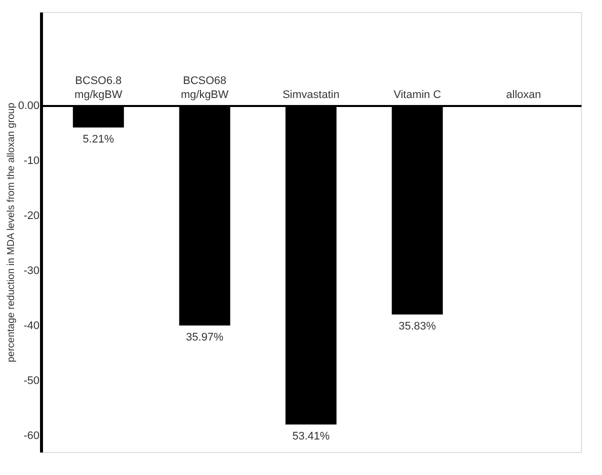 Image resolution: width=602 pixels, height=475 pixels. What do you see at coordinates (311, 436) in the screenshot?
I see `annotation: 53.41%` at bounding box center [311, 436].